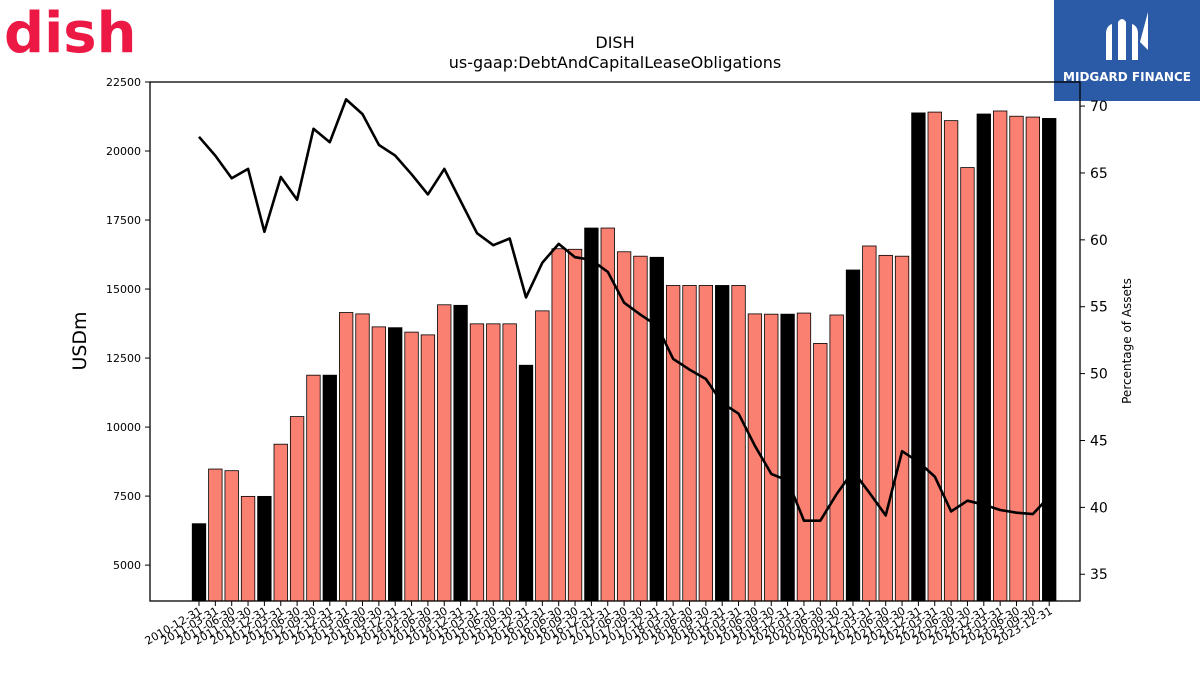 The image size is (1200, 675). I want to click on dish-logo-text: dish, so click(70, 33).